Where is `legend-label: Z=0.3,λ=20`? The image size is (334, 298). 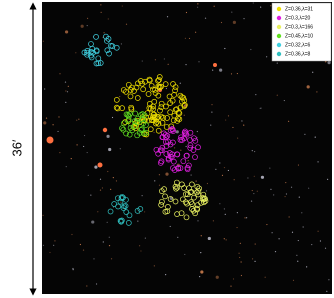
legend-label: Z=0.3,λ=20 is located at coordinates (298, 18).